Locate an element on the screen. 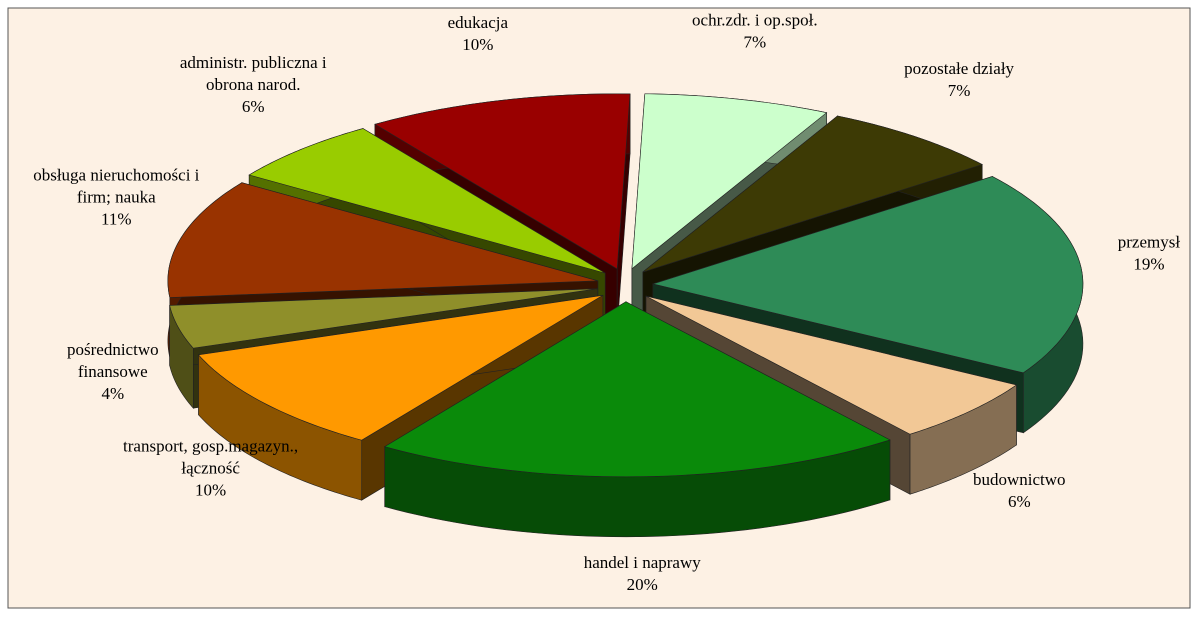  value-label: 20% is located at coordinates (642, 584).